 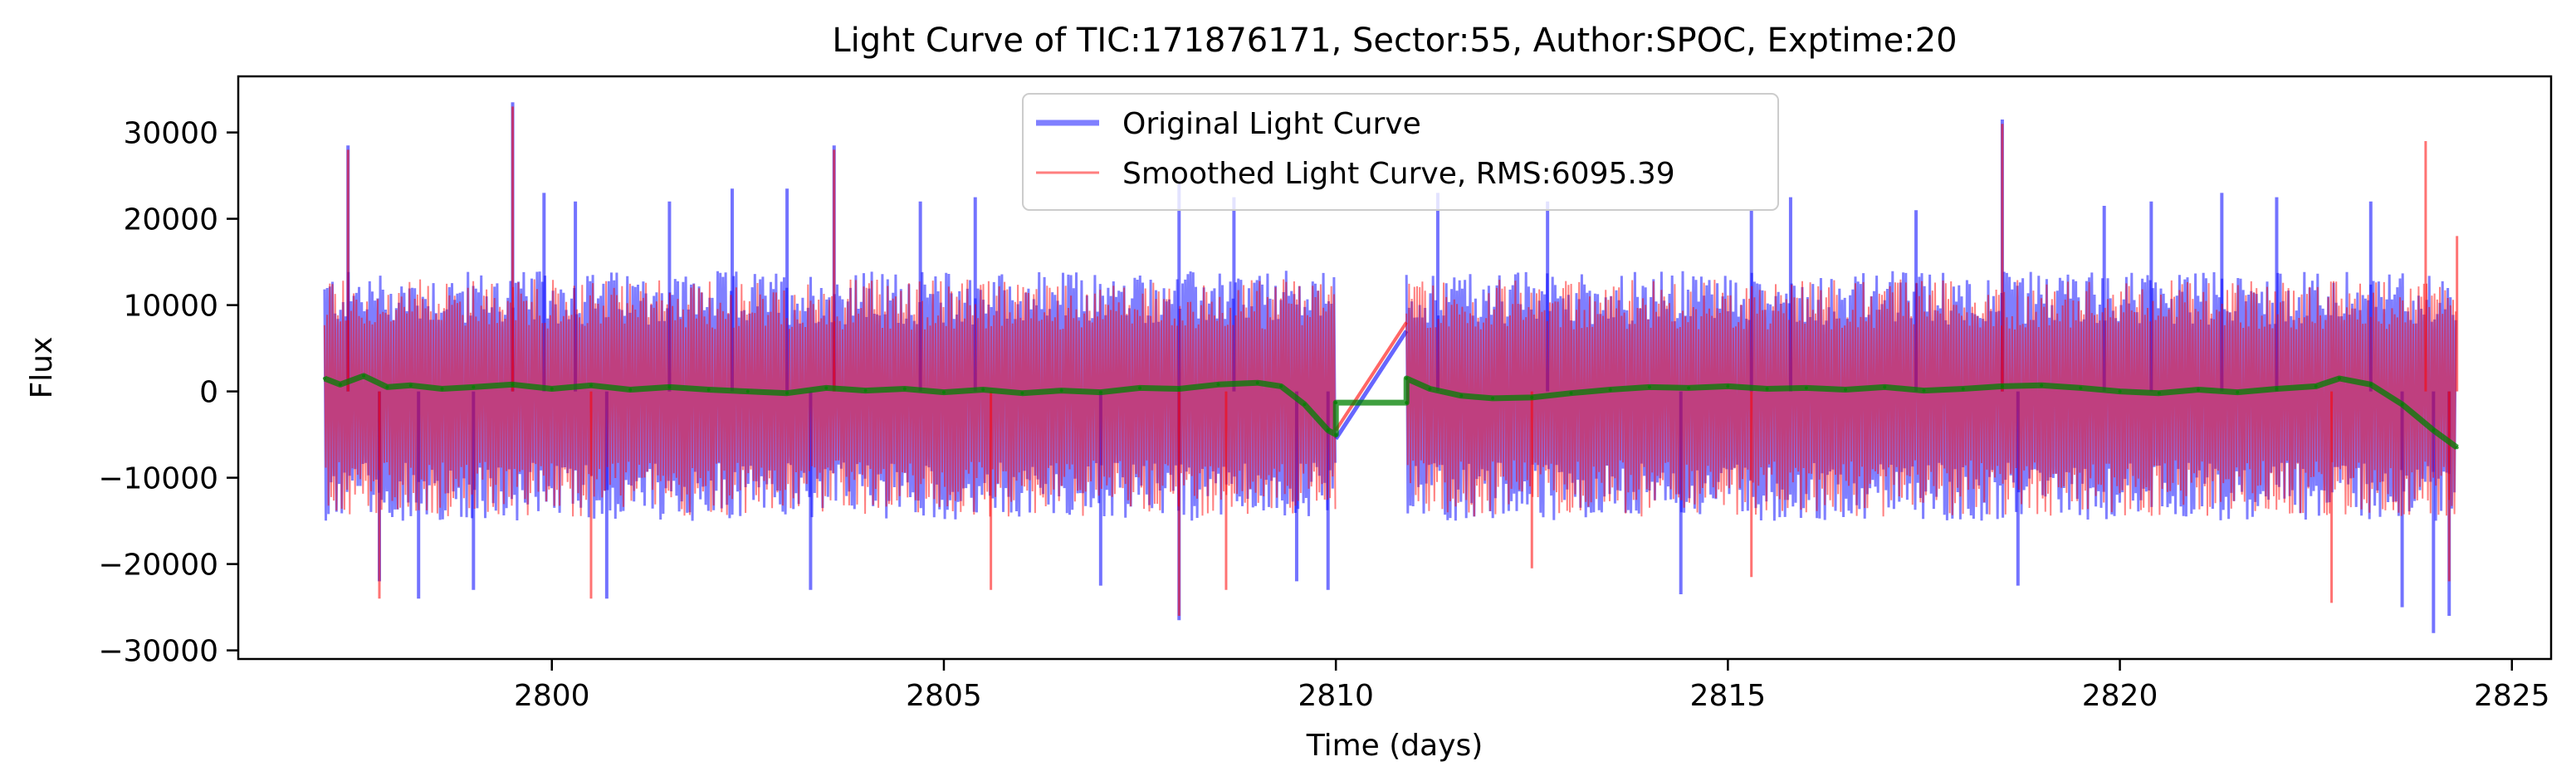 I want to click on y-tick-label-1: −20000, so click(x=158, y=566).